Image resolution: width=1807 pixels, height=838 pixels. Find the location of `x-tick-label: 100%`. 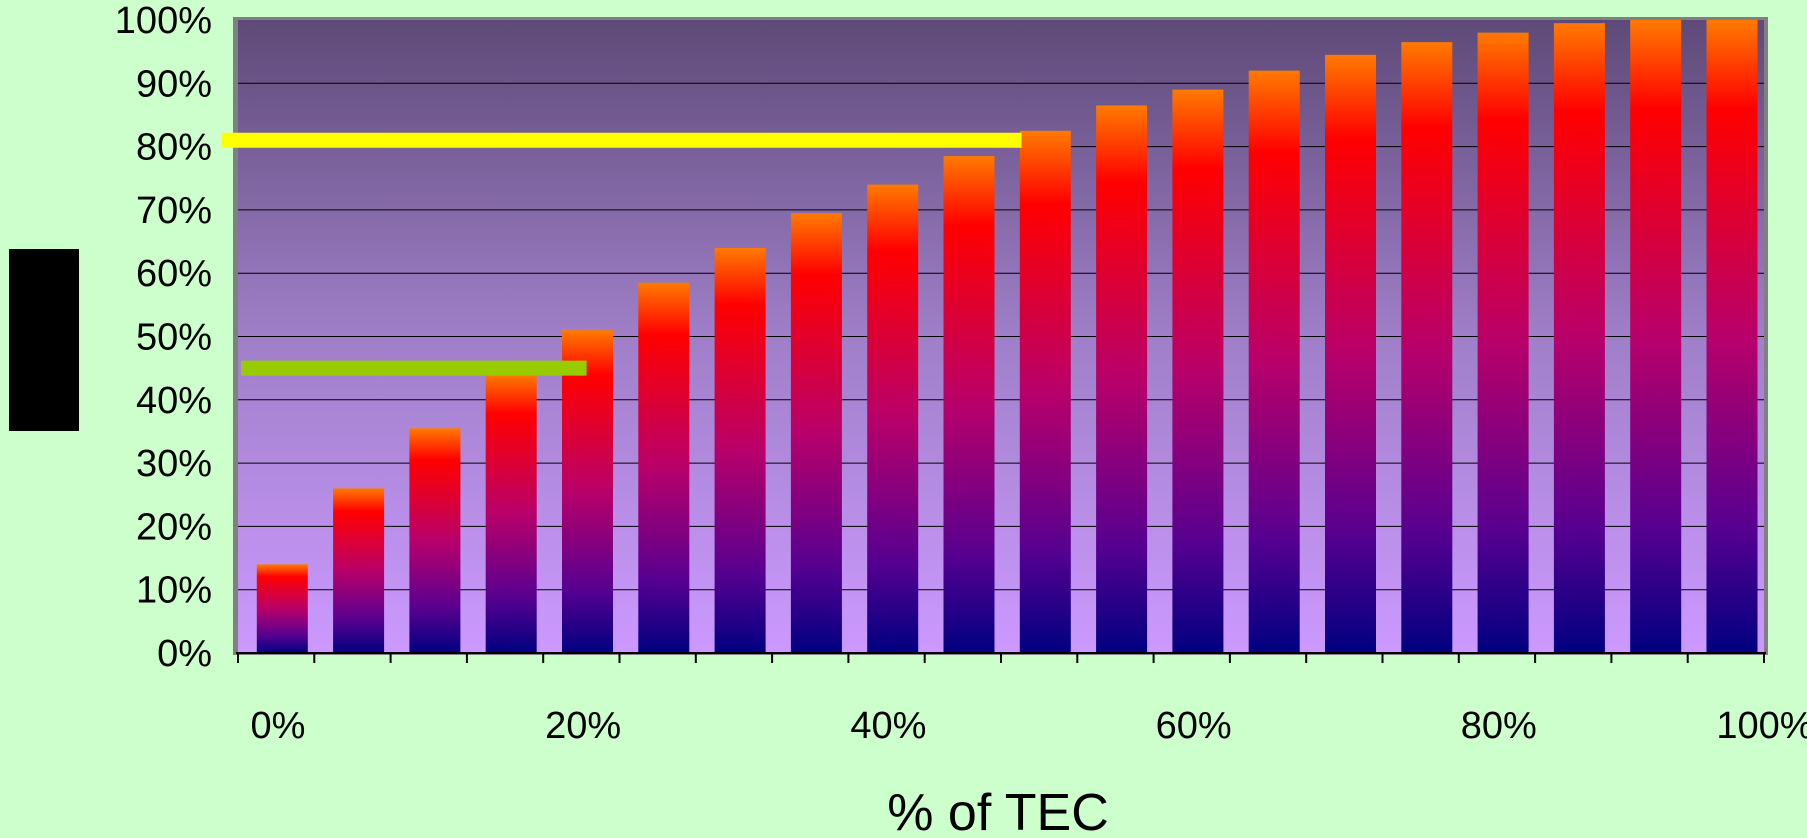

x-tick-label: 100% is located at coordinates (1761, 726).